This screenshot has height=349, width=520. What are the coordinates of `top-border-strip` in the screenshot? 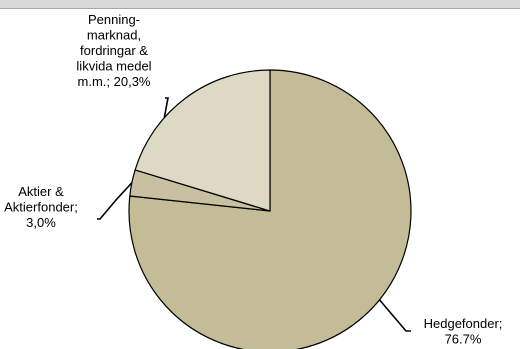 It's located at (260, 4).